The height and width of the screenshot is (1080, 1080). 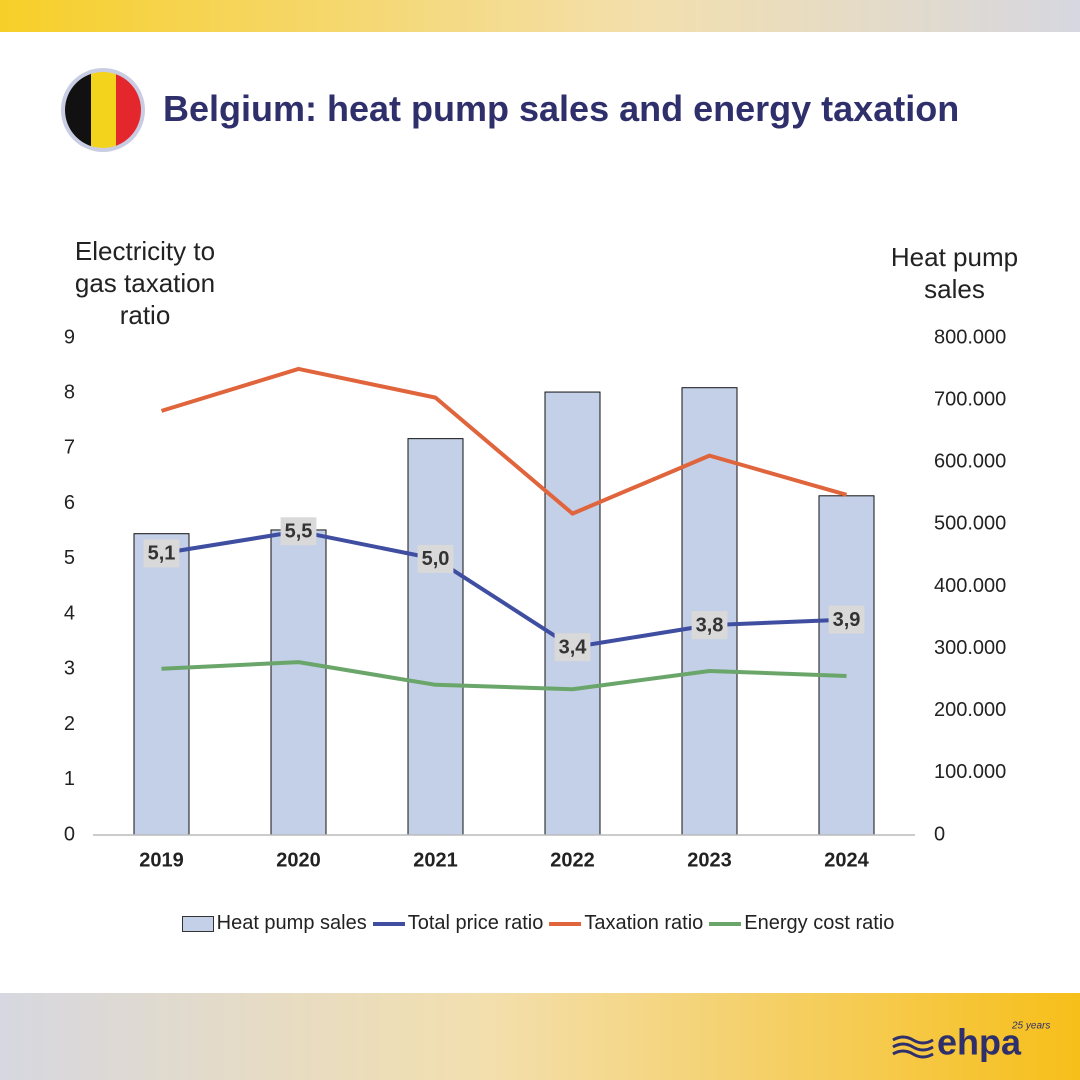 I want to click on y-tick-label: 5, so click(x=69, y=558).